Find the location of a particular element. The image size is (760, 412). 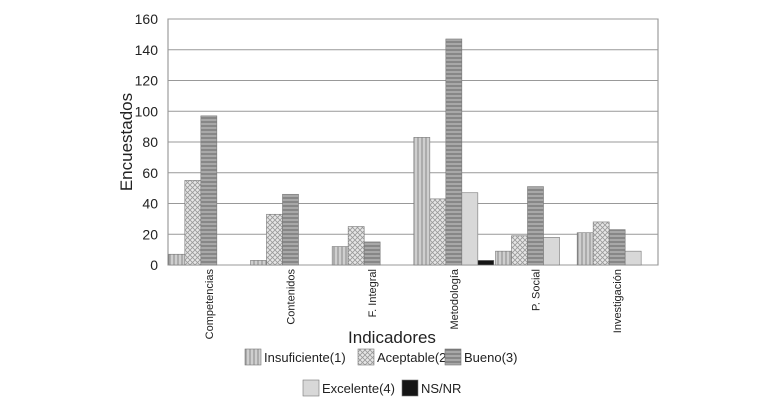

x-axis-title: Indicadores is located at coordinates (392, 337).